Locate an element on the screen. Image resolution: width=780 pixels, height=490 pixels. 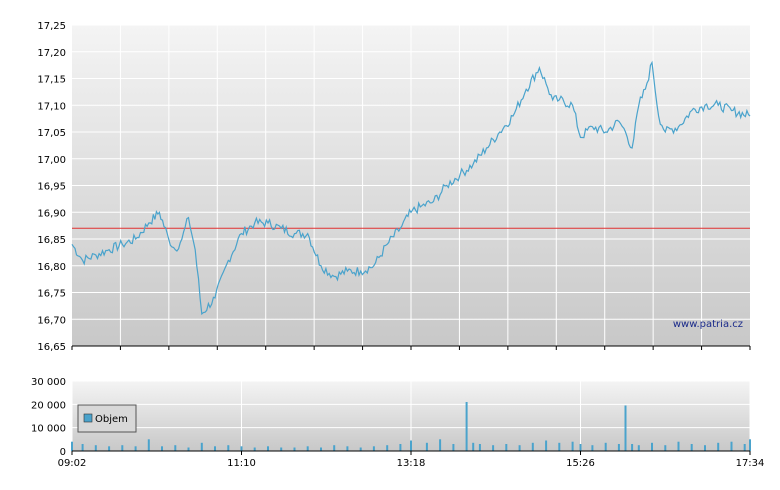
legend-swatch-icon is located at coordinates (88, 418).